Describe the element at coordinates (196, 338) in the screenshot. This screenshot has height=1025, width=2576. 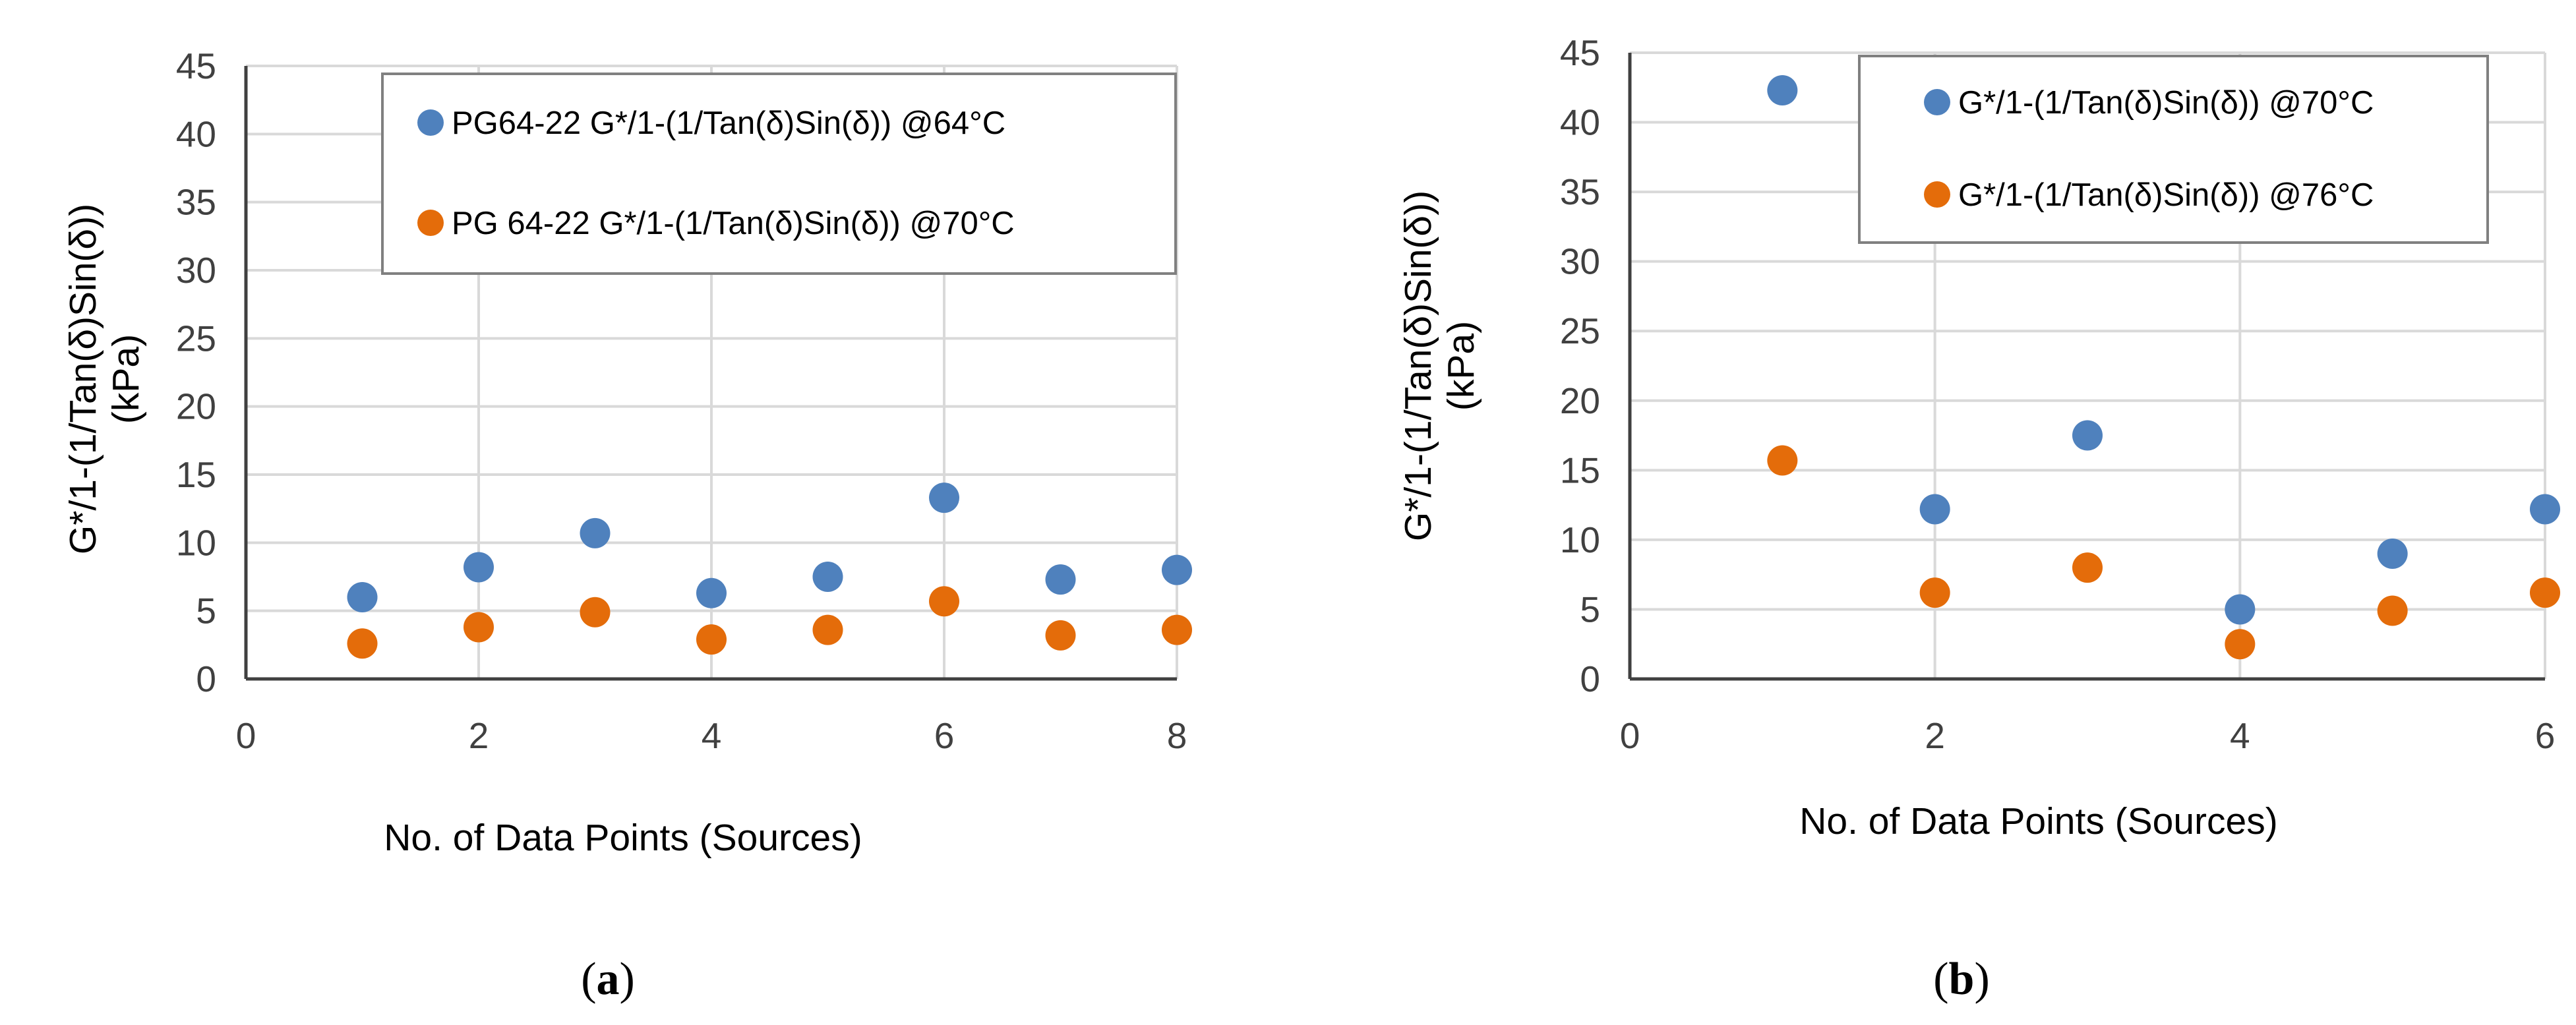
I see `y-tick-label-a-25: 25` at that location.